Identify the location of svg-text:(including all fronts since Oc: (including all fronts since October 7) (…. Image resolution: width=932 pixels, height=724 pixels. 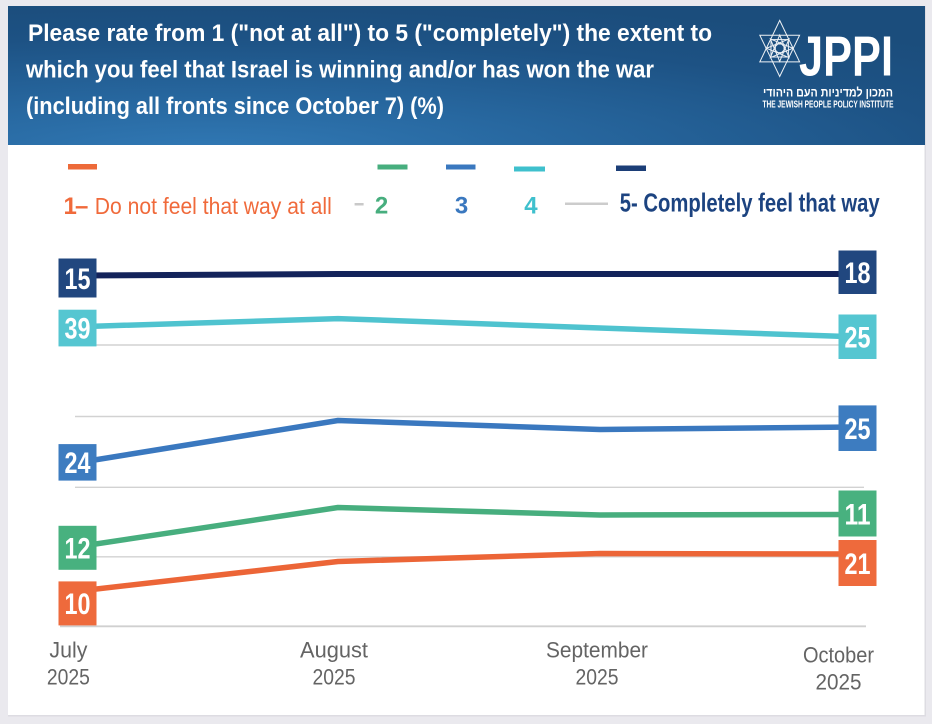
(235, 106).